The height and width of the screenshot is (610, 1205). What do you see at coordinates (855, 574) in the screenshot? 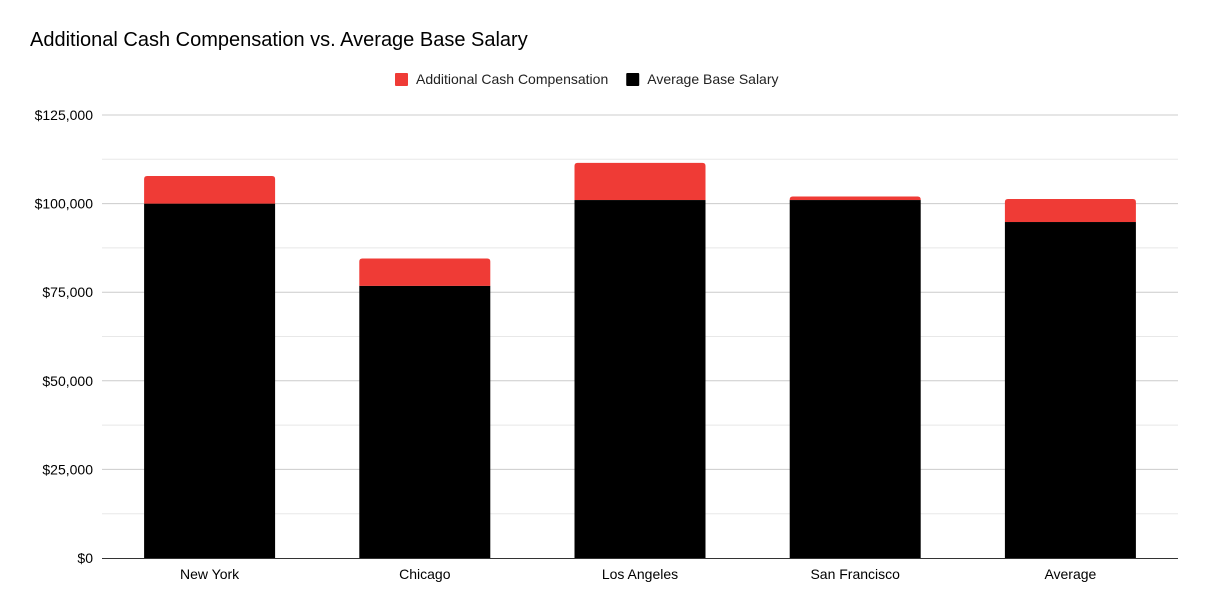
I see `x-tick-label: San Francisco` at bounding box center [855, 574].